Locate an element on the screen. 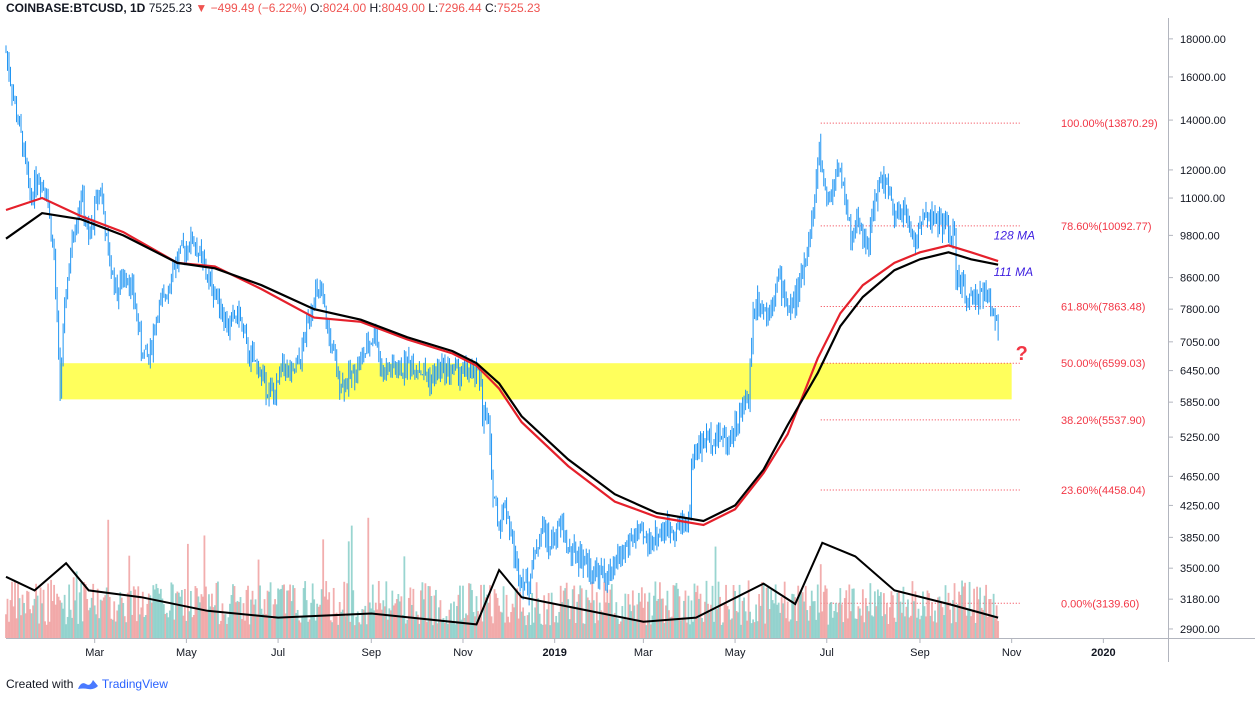  high-label: H: is located at coordinates (375, 8).